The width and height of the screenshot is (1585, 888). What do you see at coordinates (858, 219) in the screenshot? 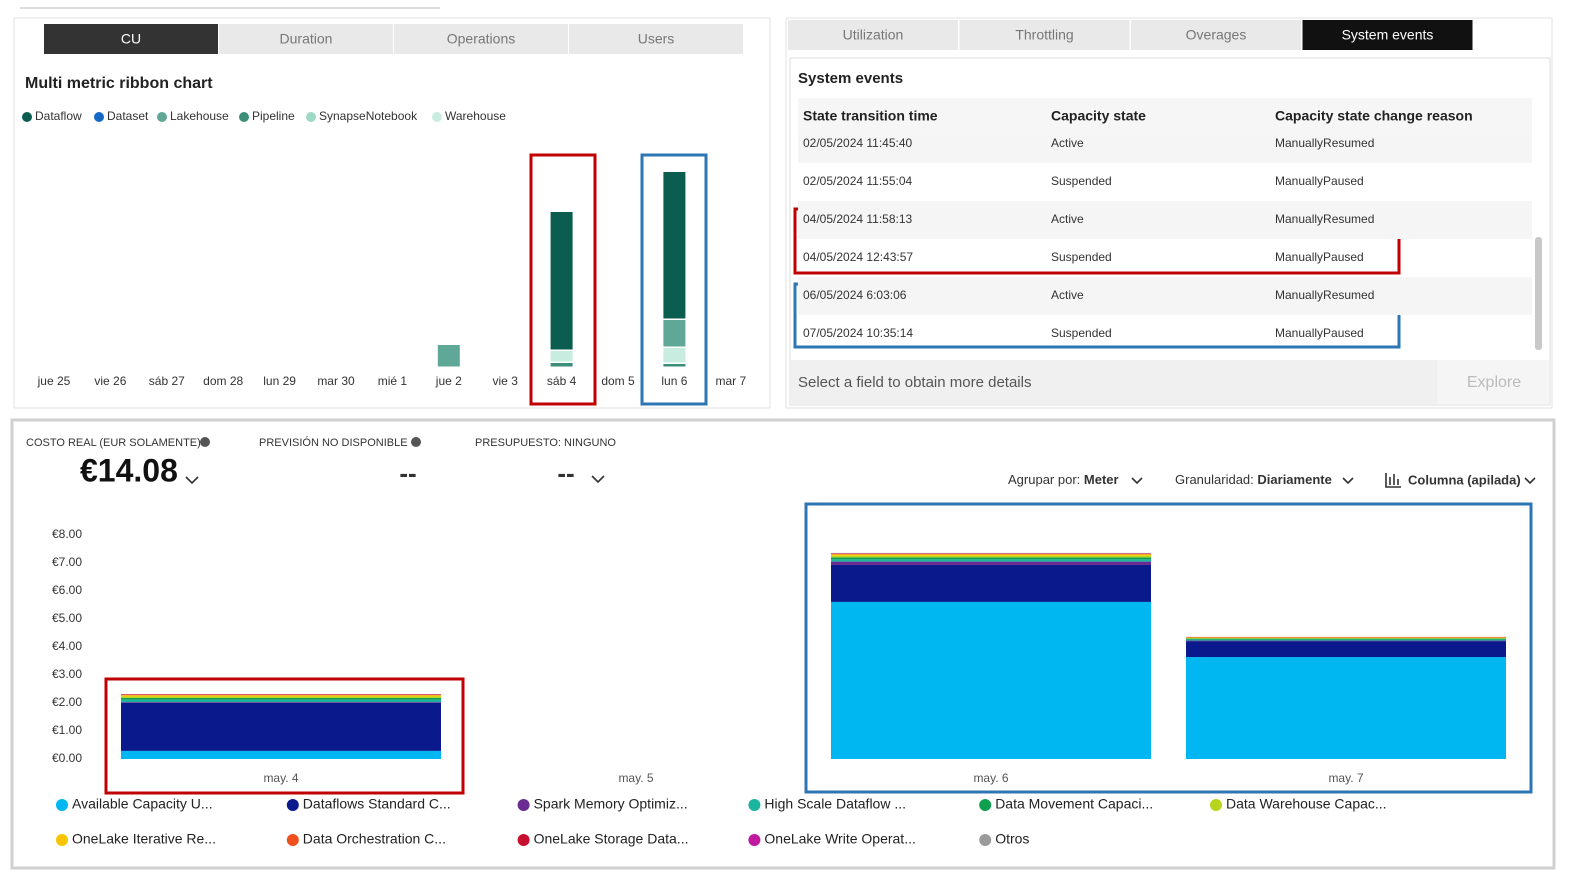
I see `cell: 04/05/2024 11:58:13` at bounding box center [858, 219].